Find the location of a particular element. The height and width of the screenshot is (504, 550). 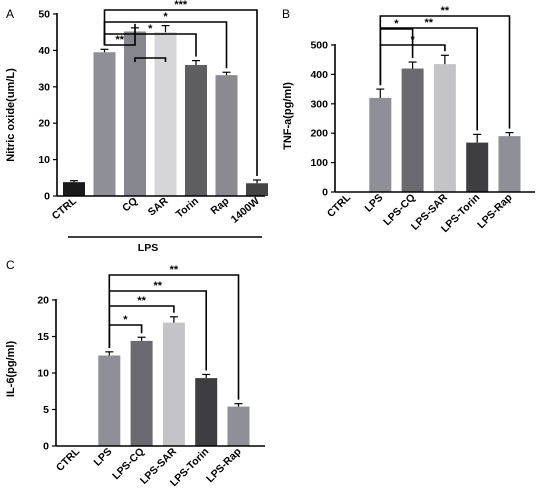

y-tick-label: 400 is located at coordinates (319, 75).